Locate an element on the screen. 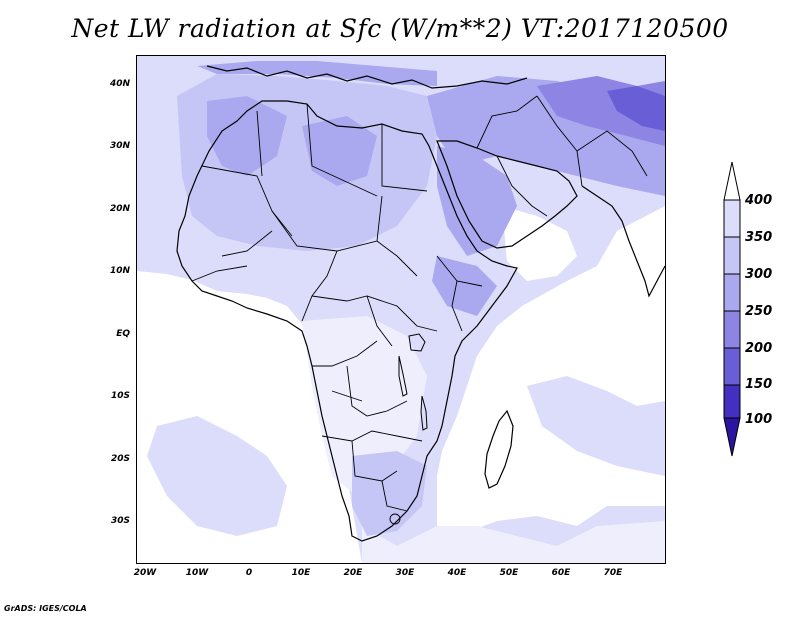  colorbar is located at coordinates (732, 309).